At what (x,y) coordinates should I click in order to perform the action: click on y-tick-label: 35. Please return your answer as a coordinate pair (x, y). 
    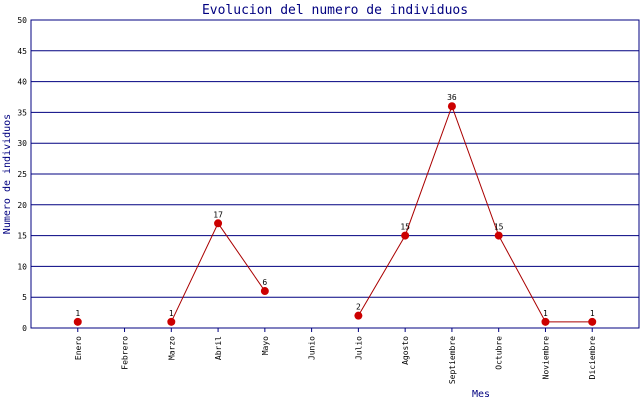
    Looking at the image, I should click on (22, 112).